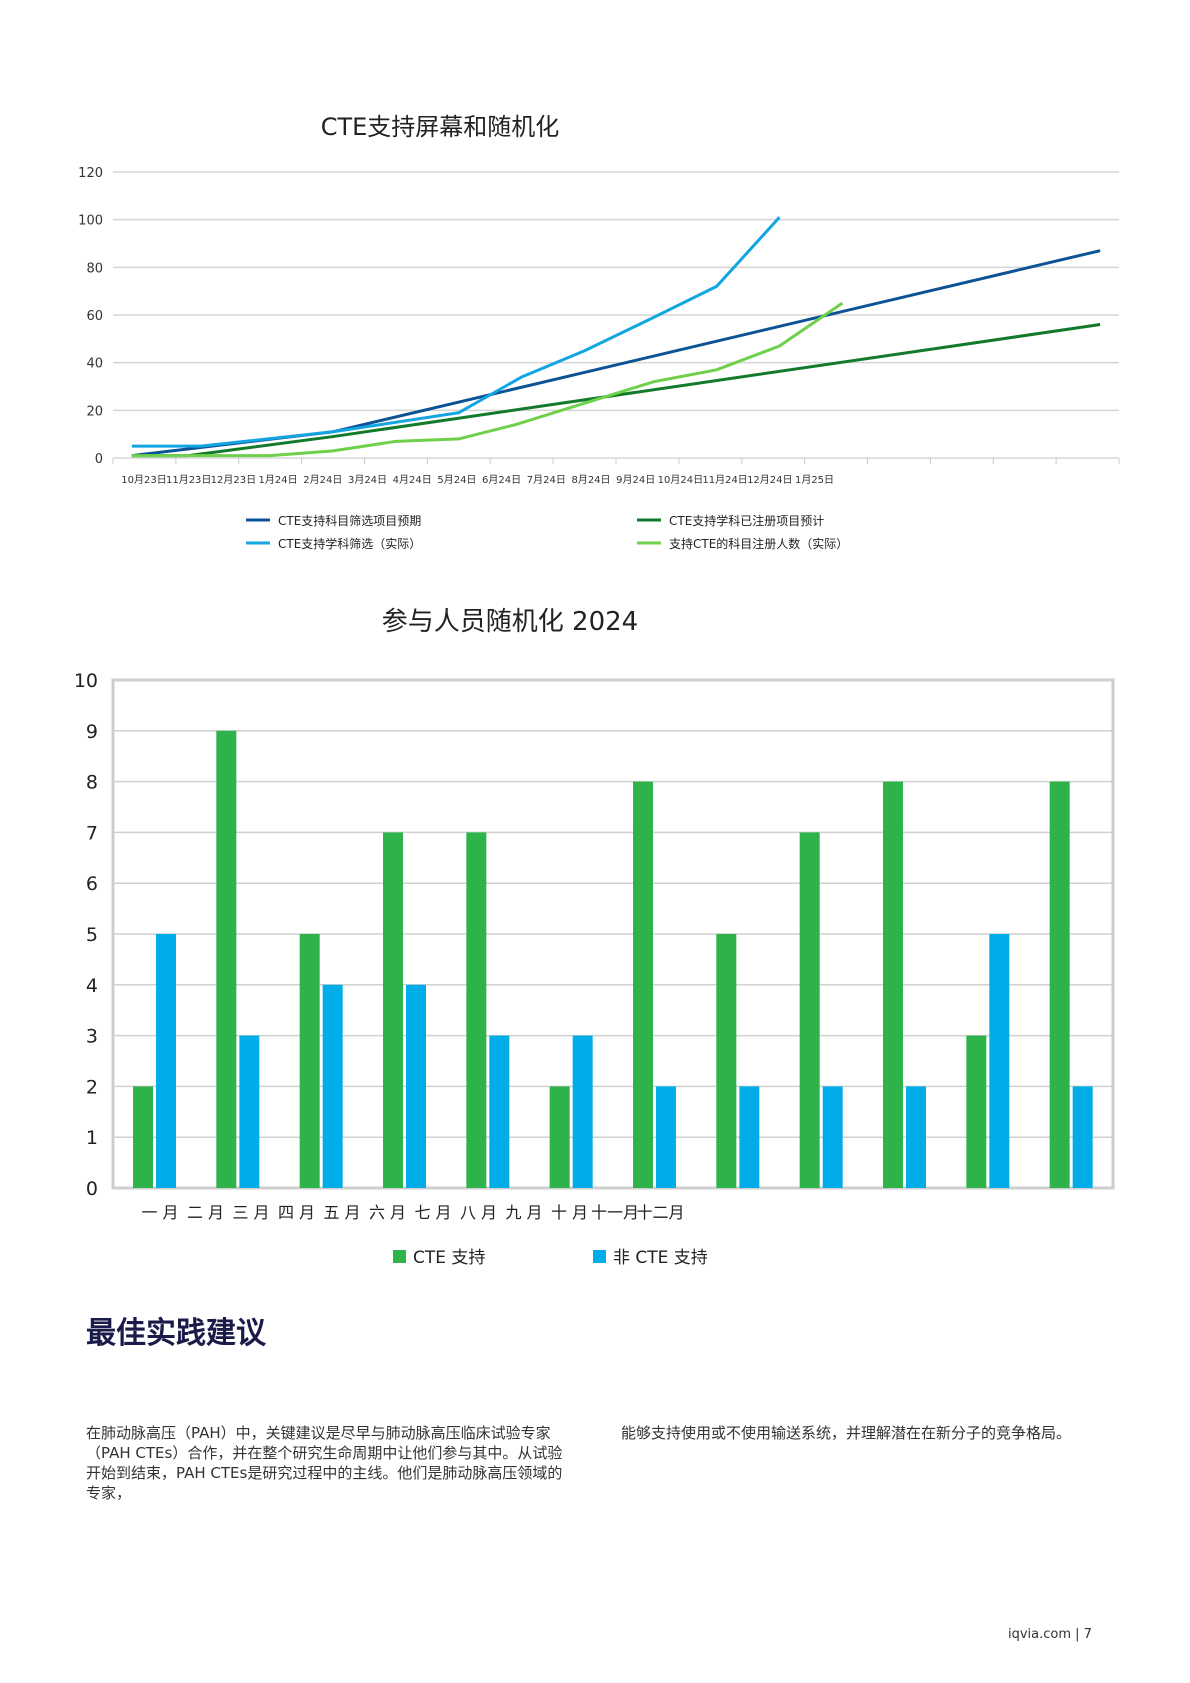  What do you see at coordinates (92, 732) in the screenshot?
I see `y-tick-label: 9` at bounding box center [92, 732].